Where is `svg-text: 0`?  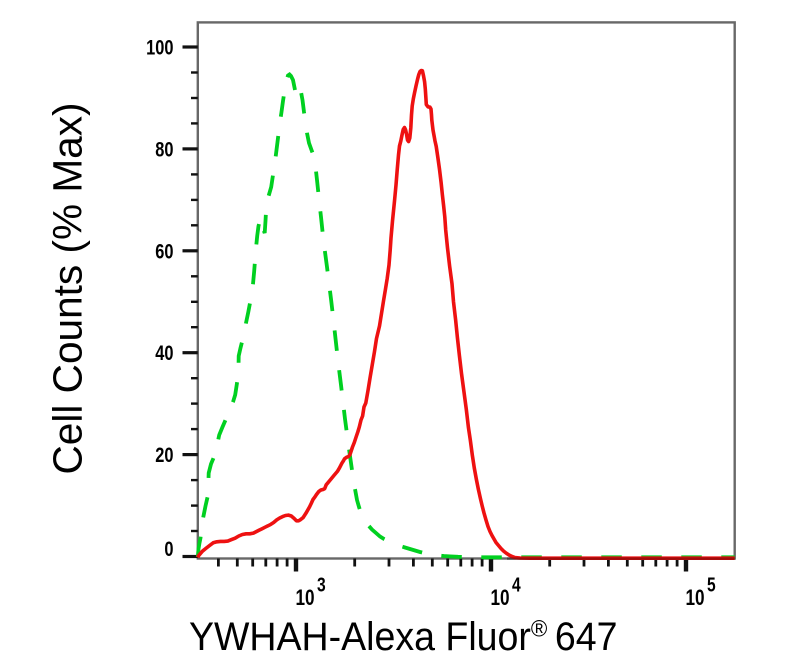
svg-text: 0 is located at coordinates (168, 548).